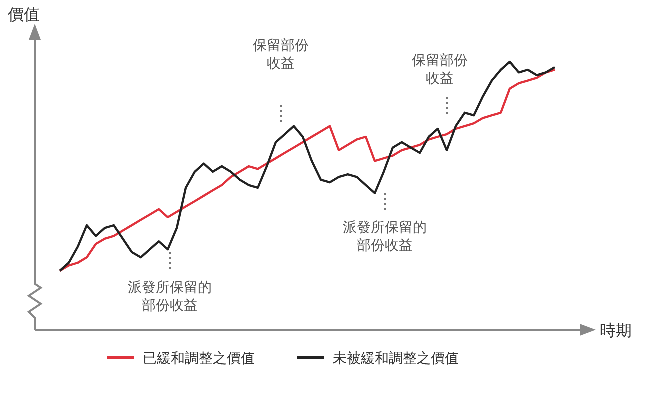 The width and height of the screenshot is (657, 404). Describe the element at coordinates (199, 359) in the screenshot. I see `legend-label: 已緩和調整之價值` at that location.